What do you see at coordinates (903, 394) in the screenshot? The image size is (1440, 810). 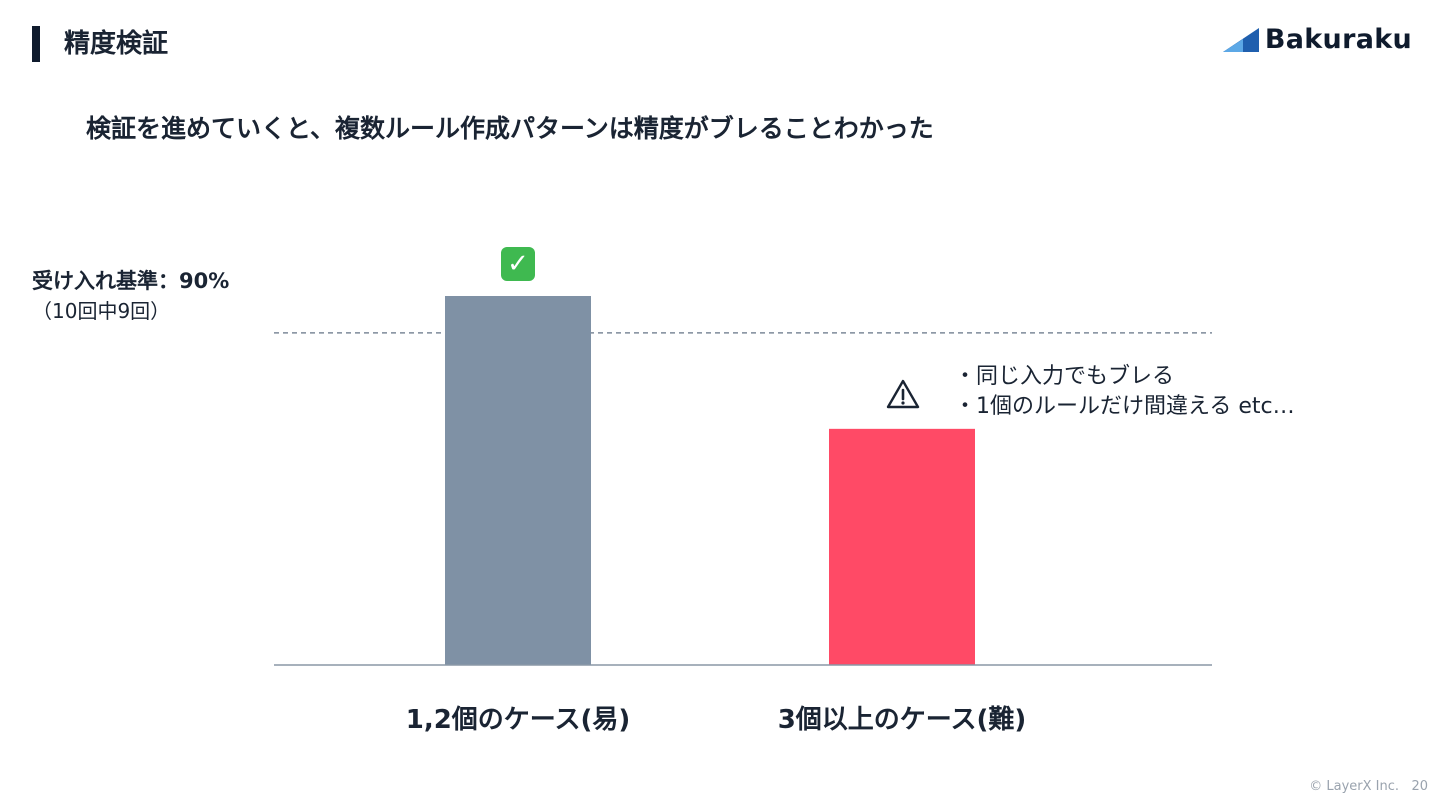 I see `warning-icon` at bounding box center [903, 394].